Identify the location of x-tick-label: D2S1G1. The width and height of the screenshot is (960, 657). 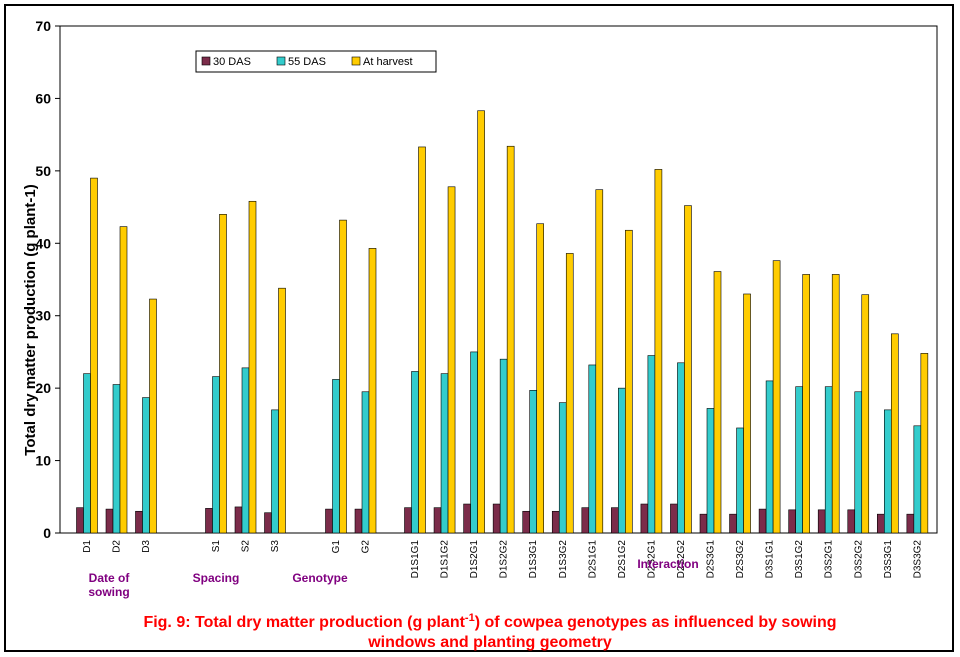
(592, 559).